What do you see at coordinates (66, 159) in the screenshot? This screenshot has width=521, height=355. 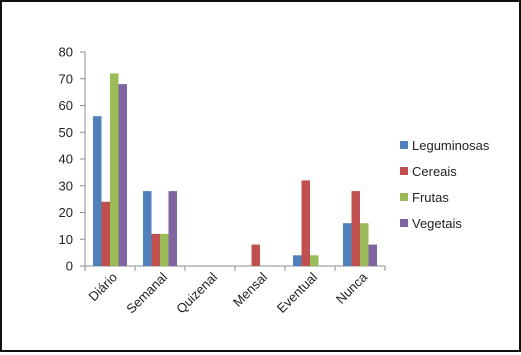 I see `y-tick-label: 40` at bounding box center [66, 159].